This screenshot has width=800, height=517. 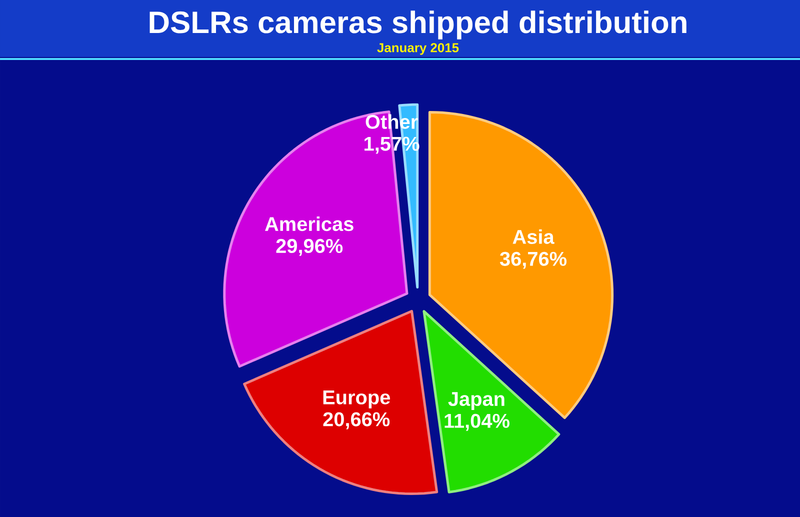 What do you see at coordinates (533, 236) in the screenshot?
I see `slice-label: Asia` at bounding box center [533, 236].